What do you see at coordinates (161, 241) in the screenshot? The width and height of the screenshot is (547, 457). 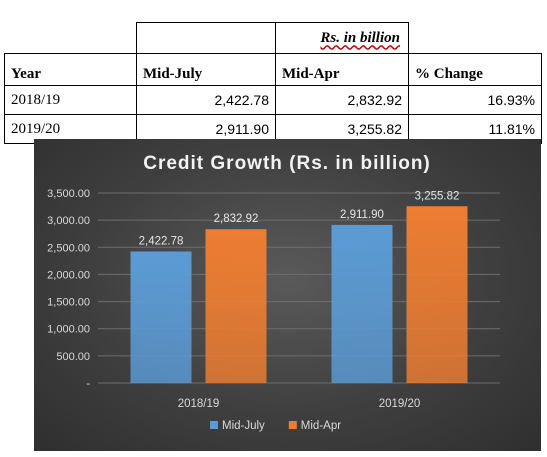 I see `data-label: 2,422.78` at bounding box center [161, 241].